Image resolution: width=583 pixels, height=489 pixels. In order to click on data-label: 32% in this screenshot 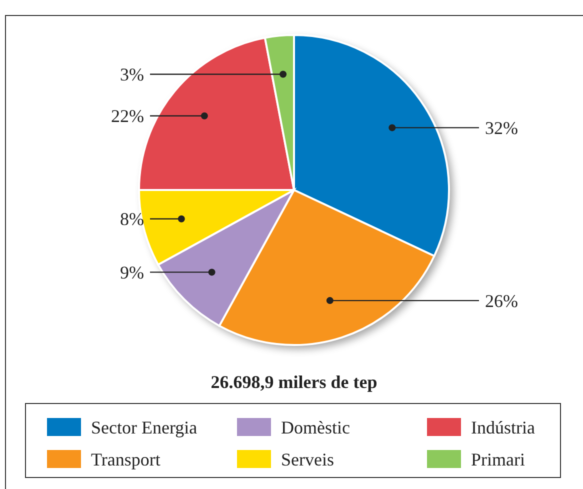, I will do `click(501, 128)`.